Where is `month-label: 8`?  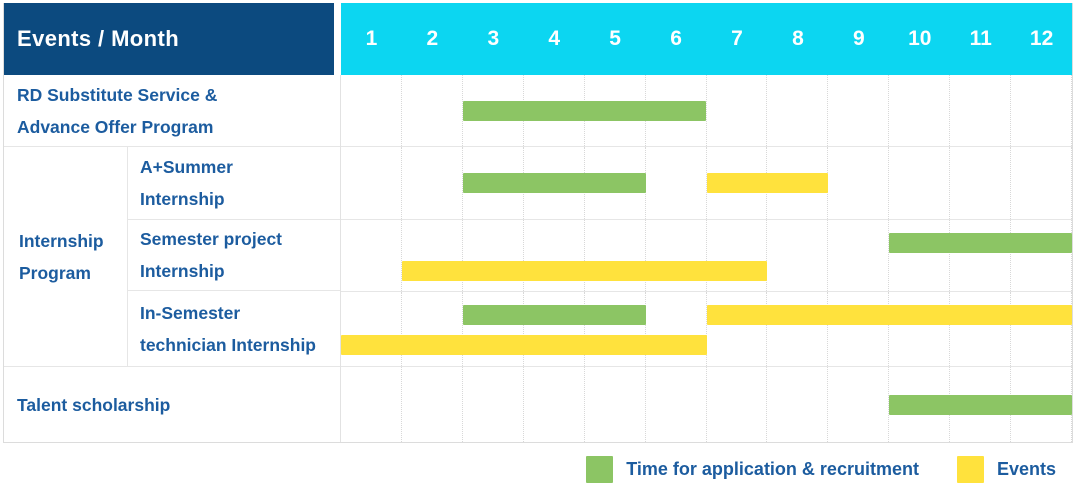
month-label: 8 is located at coordinates (798, 38).